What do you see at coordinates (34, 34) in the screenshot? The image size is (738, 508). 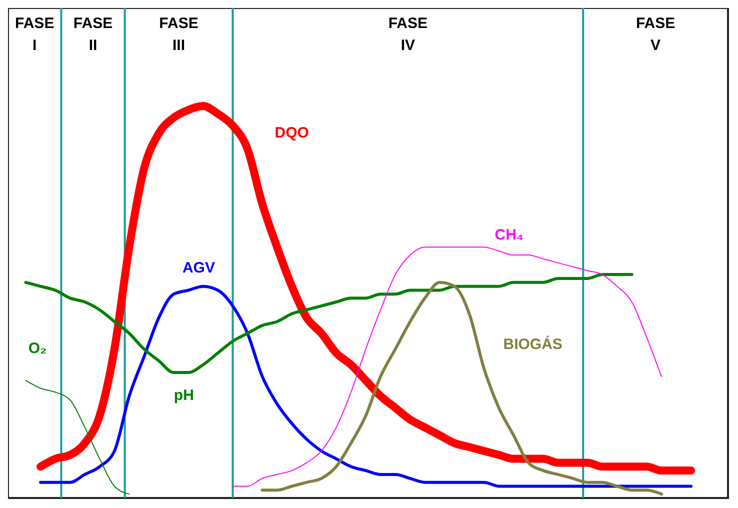 I see `text: FASE I` at bounding box center [34, 34].